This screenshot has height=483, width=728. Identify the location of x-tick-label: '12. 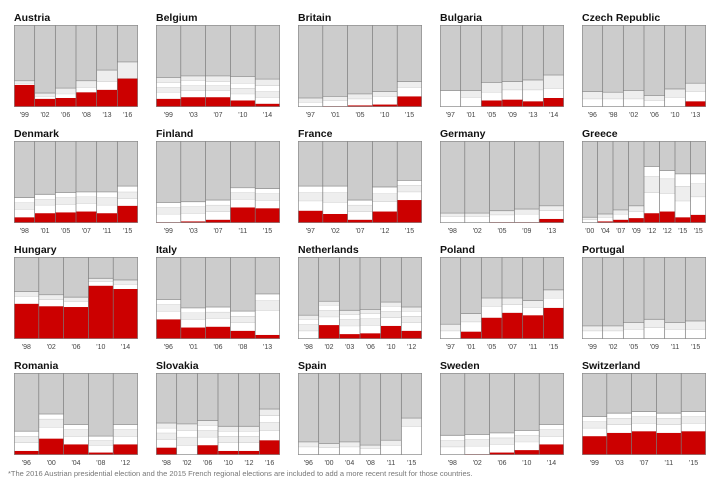
(384, 231).